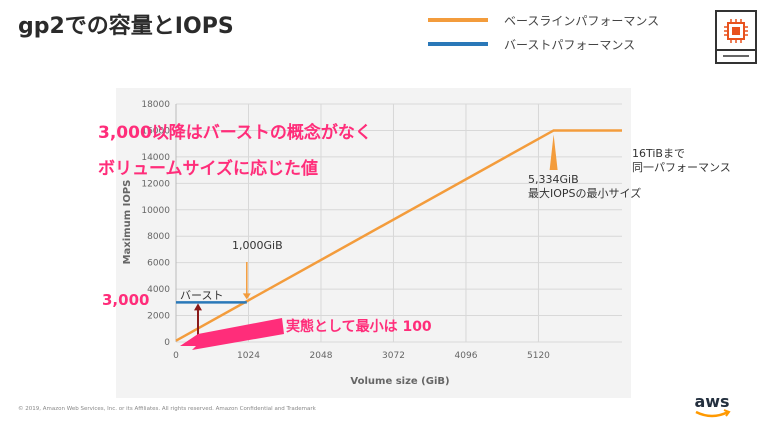  What do you see at coordinates (257, 245) in the screenshot?
I see `annotation-1000gib-label: 1,000GiB` at bounding box center [257, 245].